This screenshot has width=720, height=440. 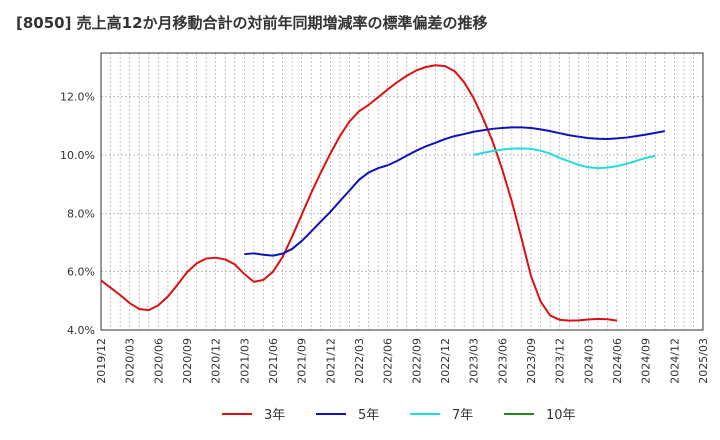 I want to click on y-tick-label: 8.0%, so click(x=81, y=213).